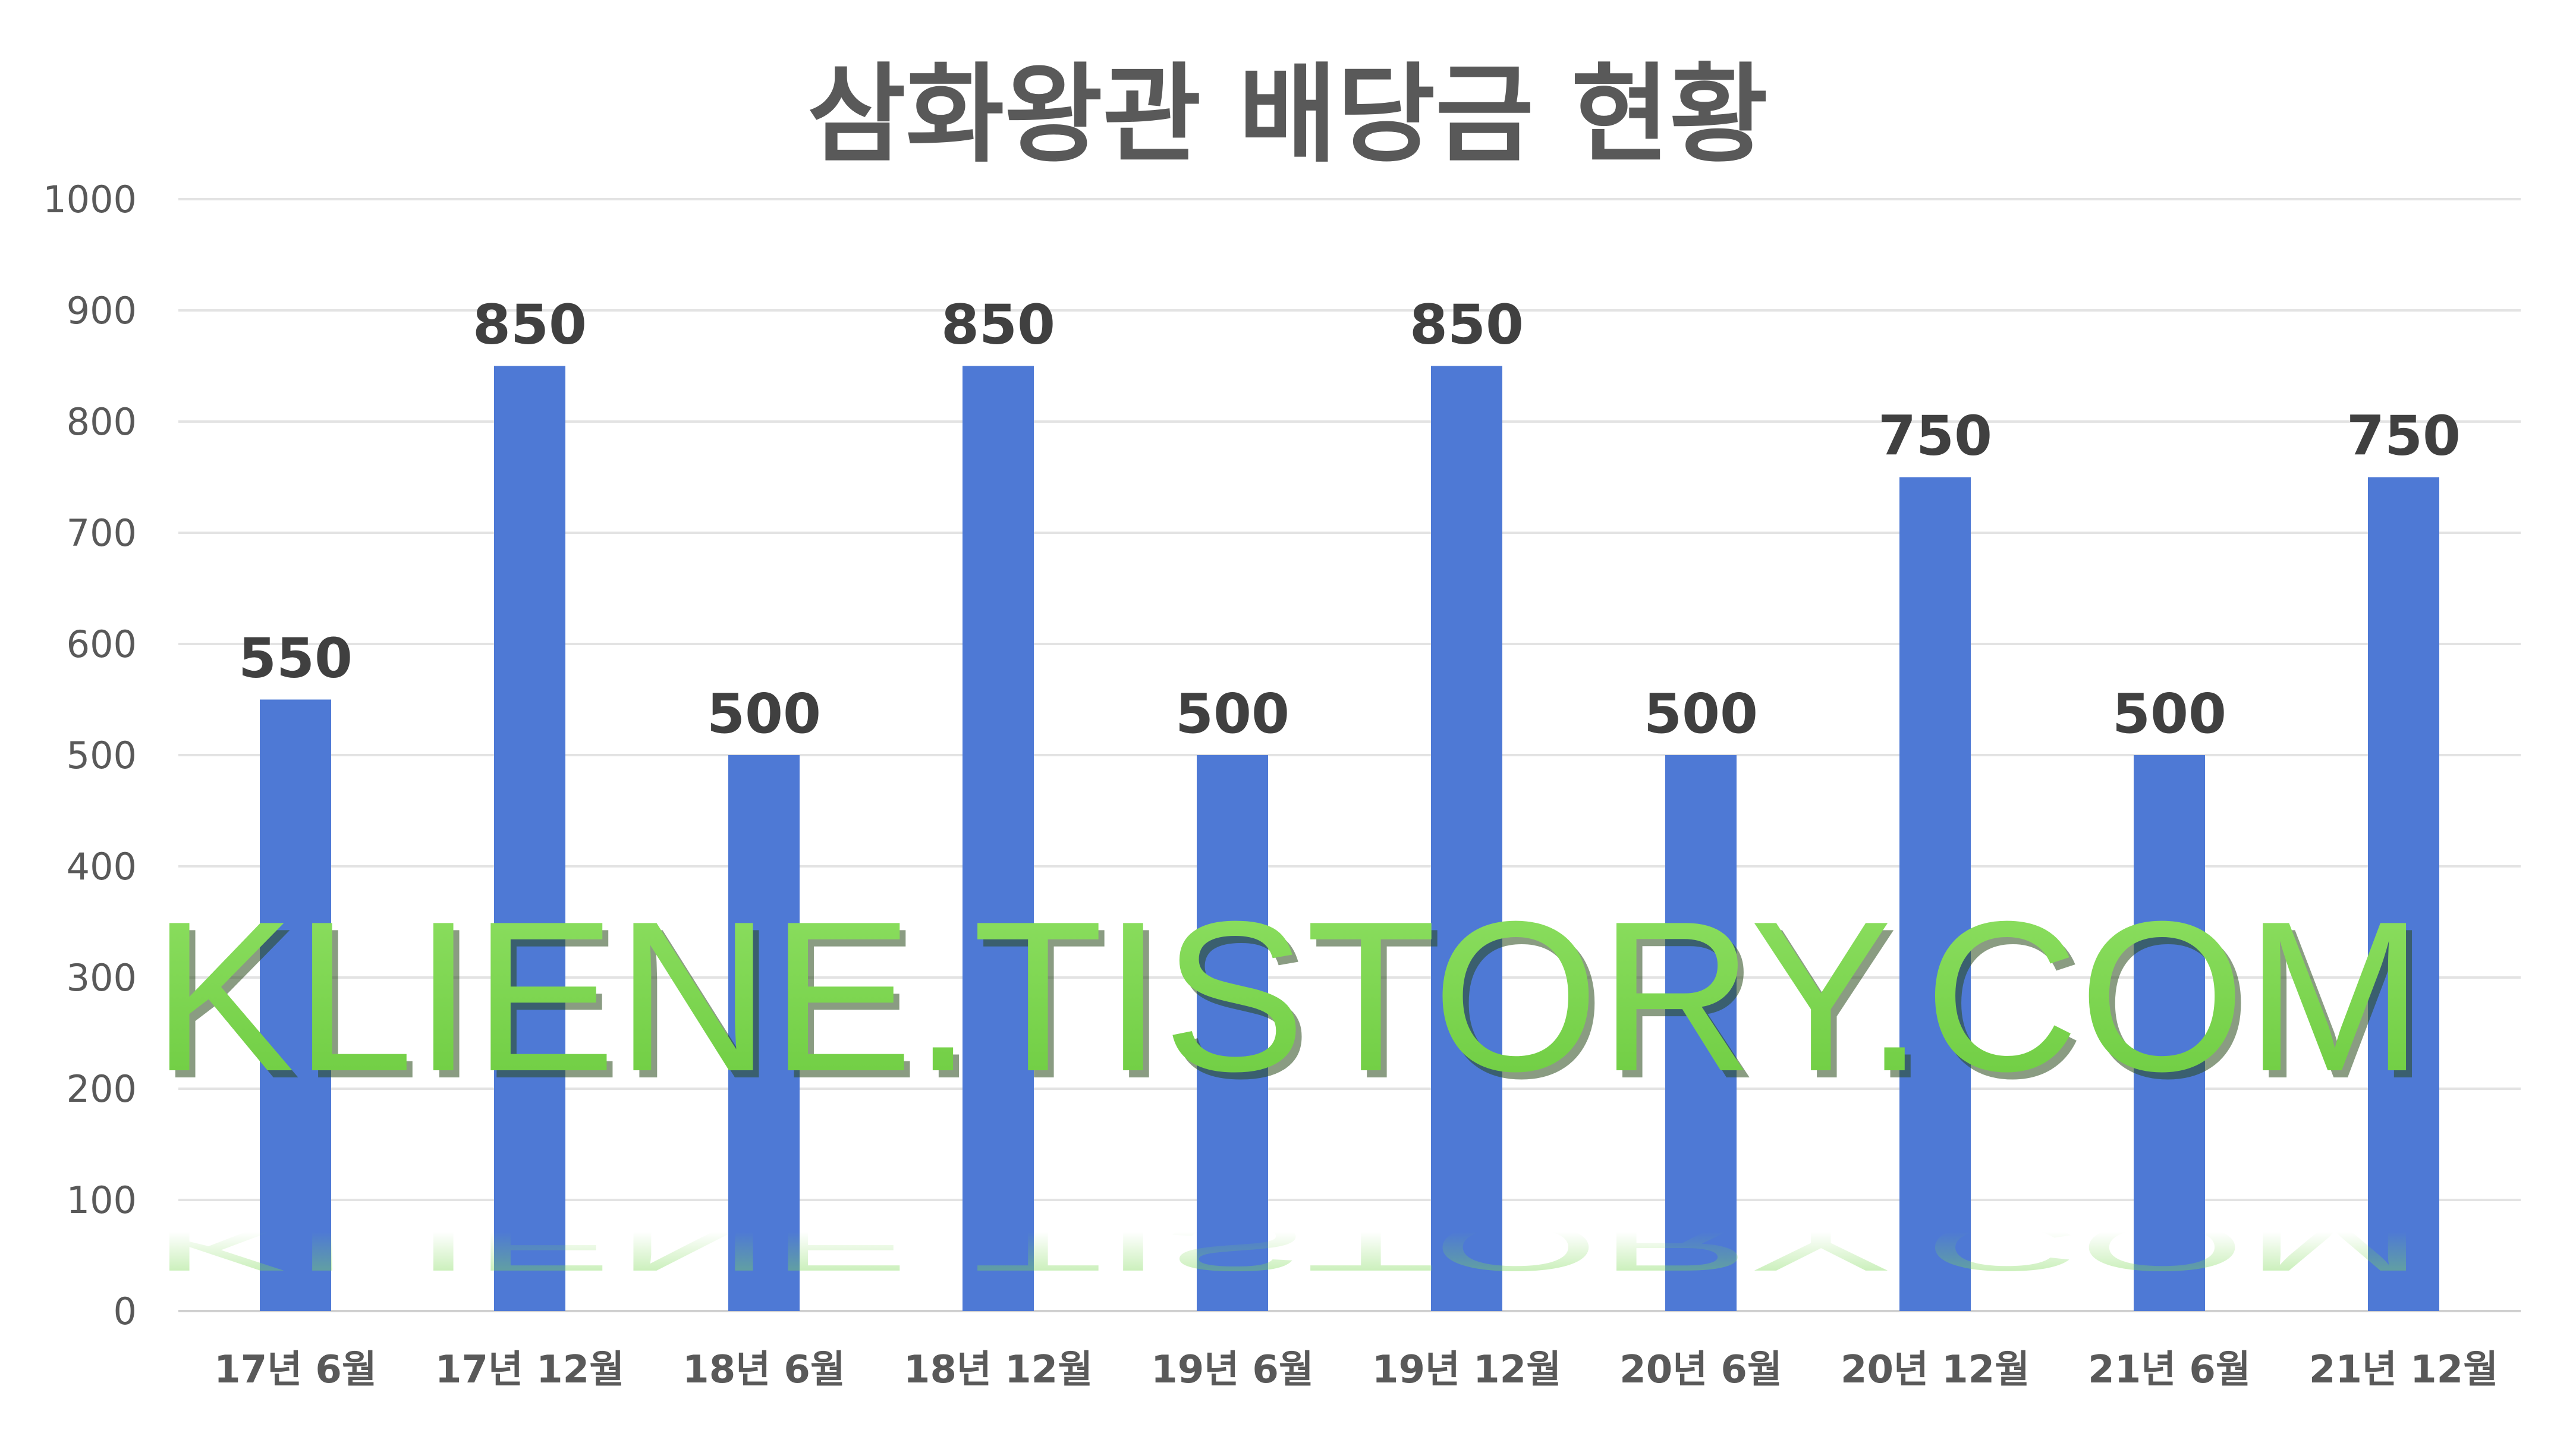 This screenshot has width=2576, height=1430. I want to click on y-tick-label: 200, so click(102, 1089).